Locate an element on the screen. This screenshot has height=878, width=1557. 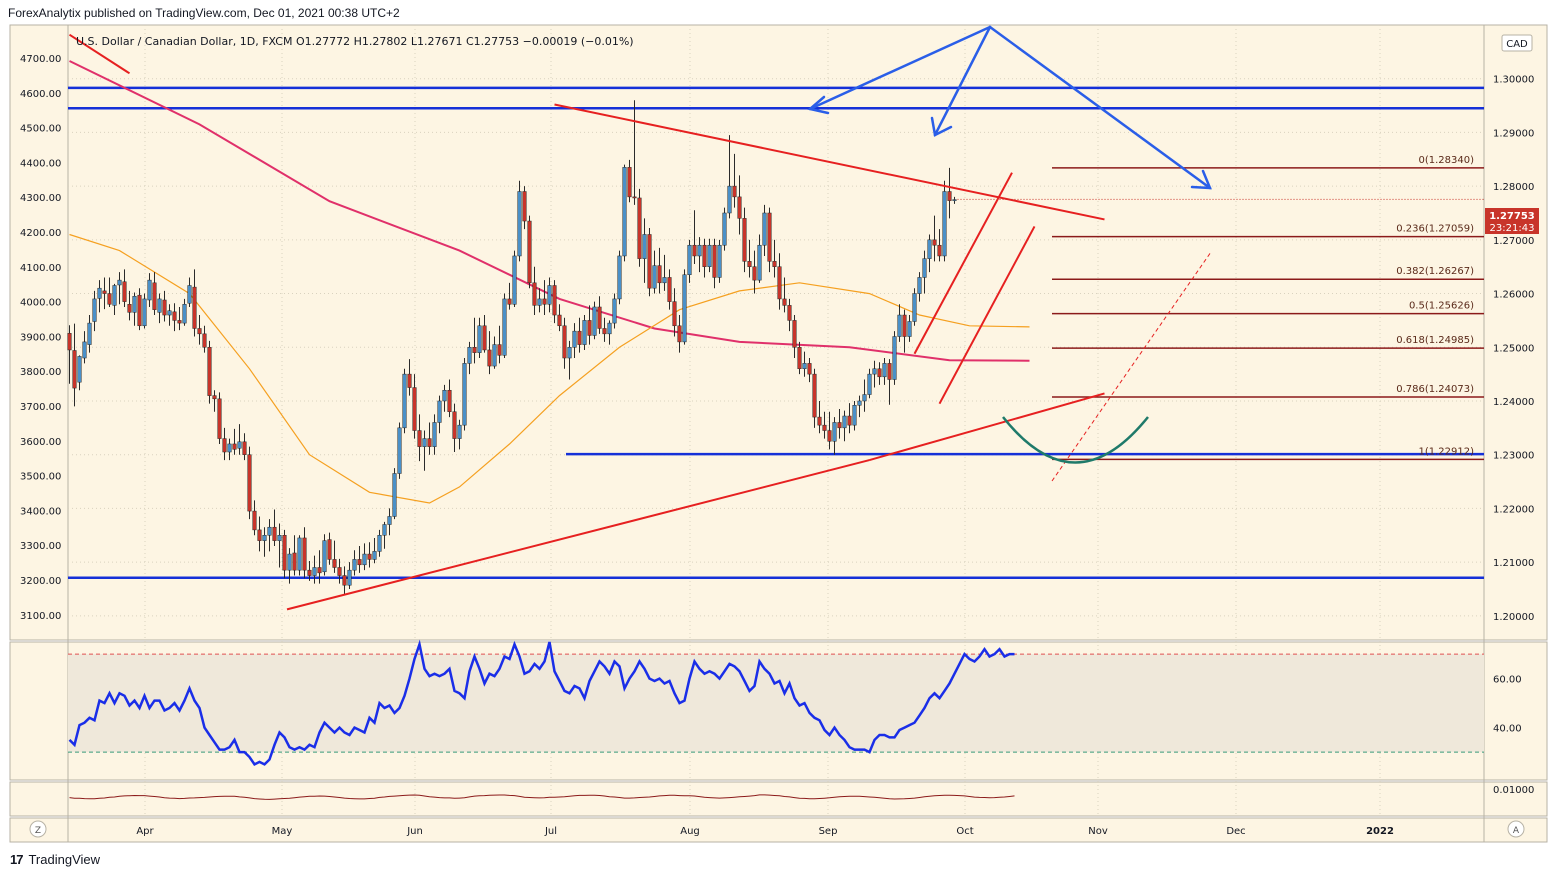
left-tick-label: 4100.00 is located at coordinates (40, 268).